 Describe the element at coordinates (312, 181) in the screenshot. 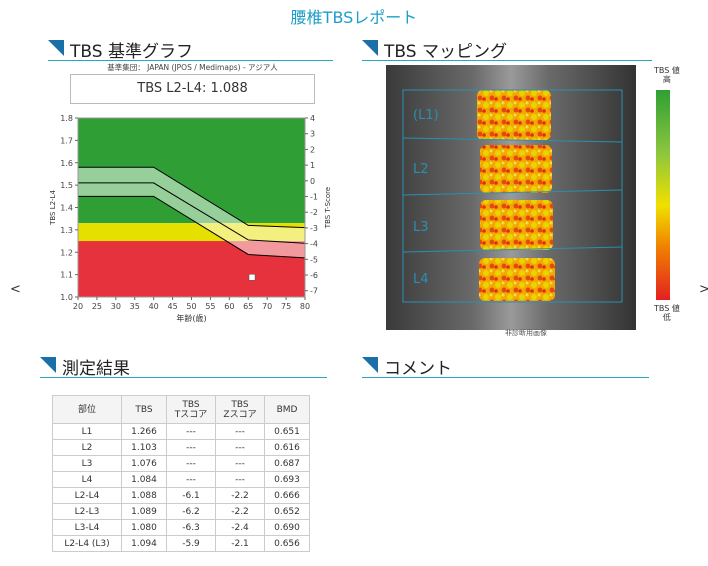

I see `y2-tick-label: 0` at that location.